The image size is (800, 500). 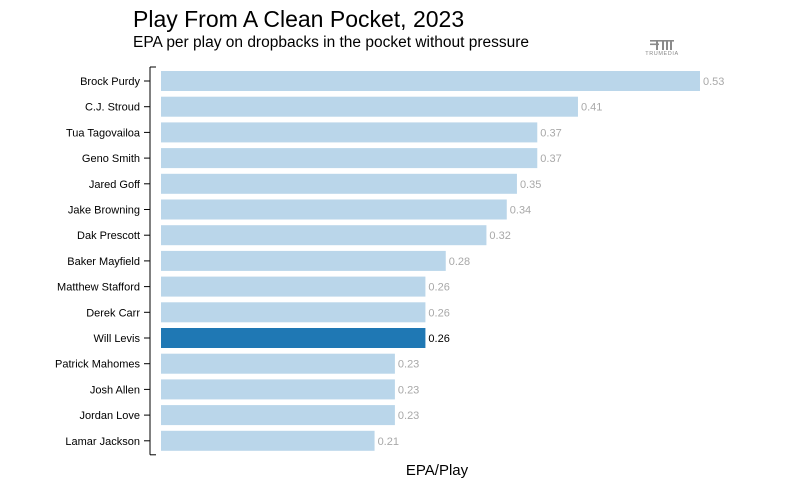 What do you see at coordinates (408, 416) in the screenshot?
I see `value-label-jordan-love: 0.23` at bounding box center [408, 416].